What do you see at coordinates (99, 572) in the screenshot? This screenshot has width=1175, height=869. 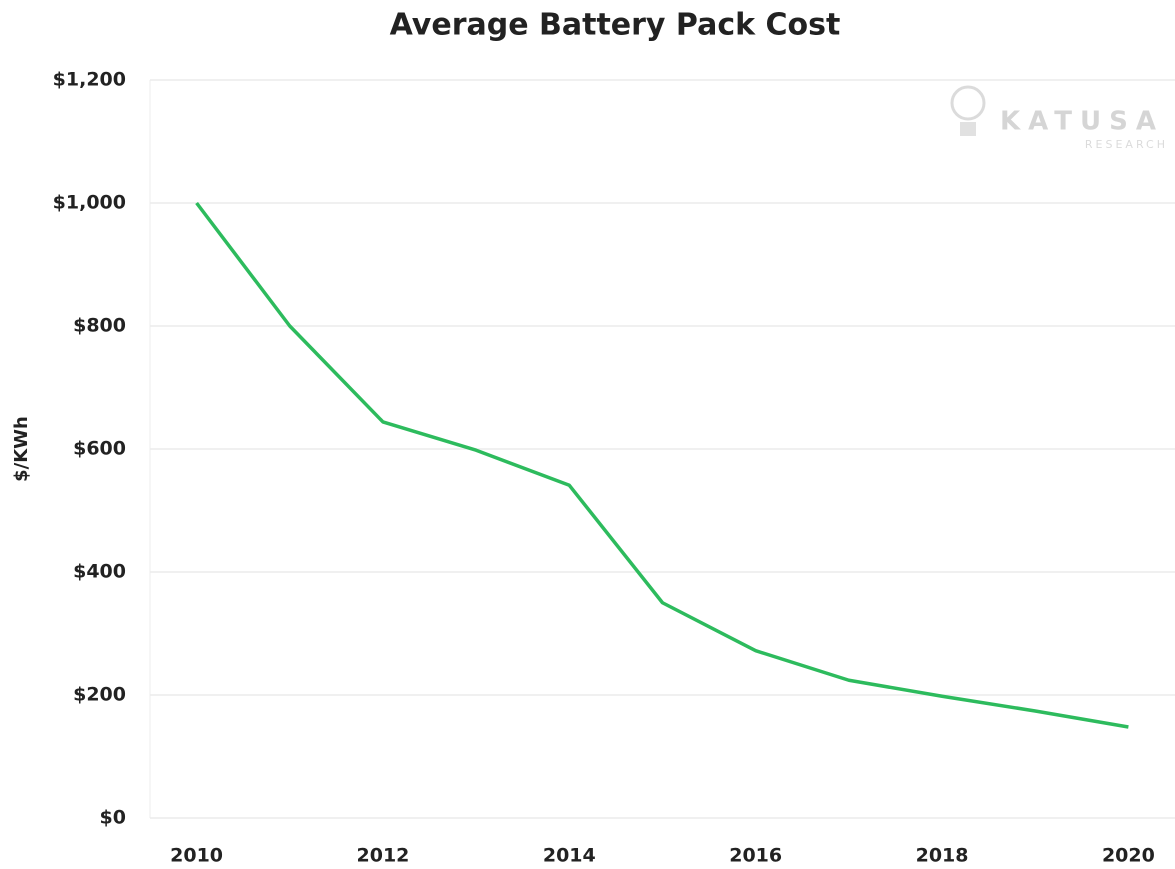 I see `y-tick-label: $400` at bounding box center [99, 572].